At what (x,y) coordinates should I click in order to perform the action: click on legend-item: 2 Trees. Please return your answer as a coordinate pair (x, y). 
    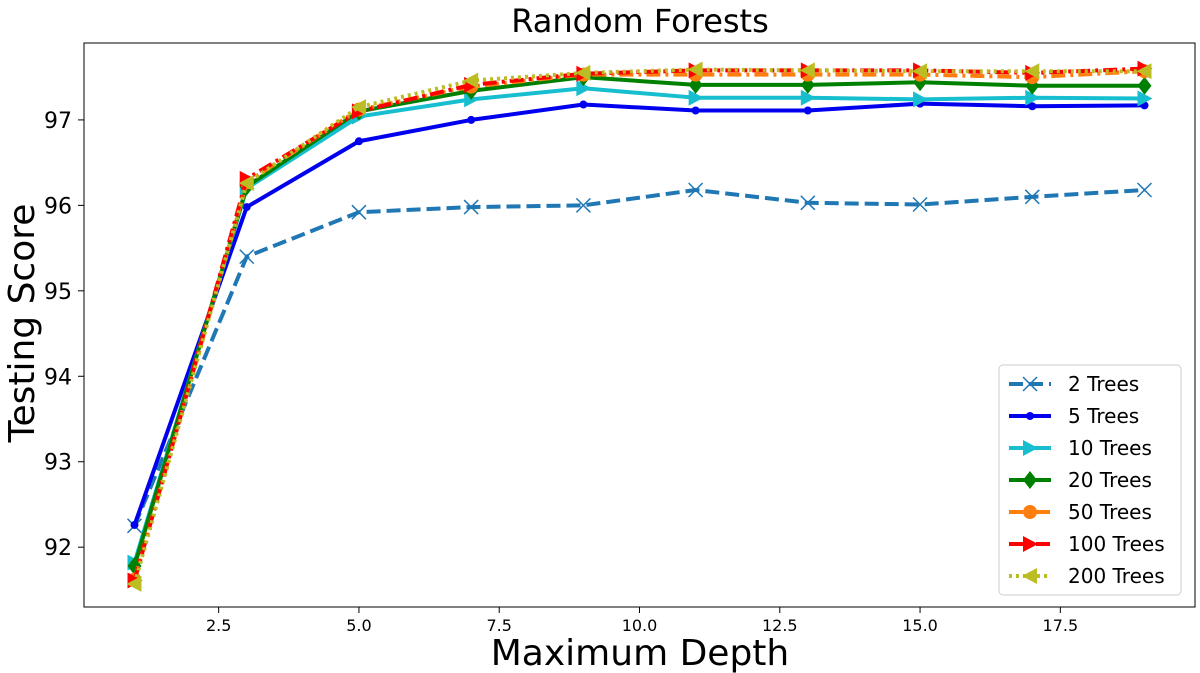
    Looking at the image, I should click on (1074, 384).